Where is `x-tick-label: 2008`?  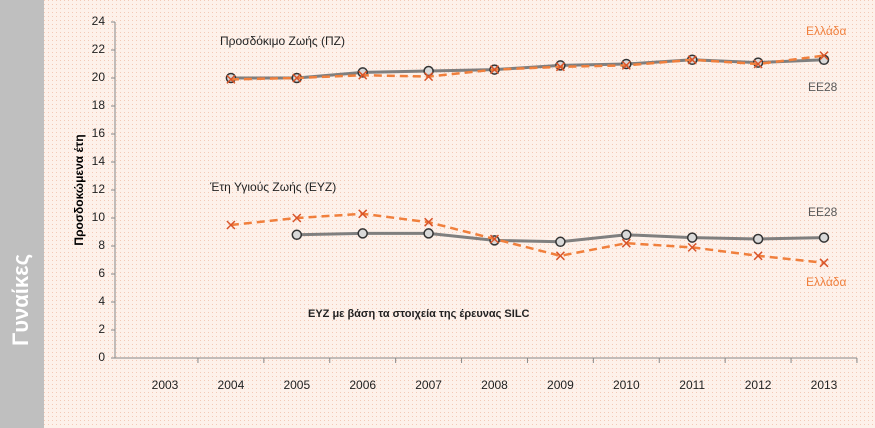
x-tick-label: 2008 is located at coordinates (494, 385).